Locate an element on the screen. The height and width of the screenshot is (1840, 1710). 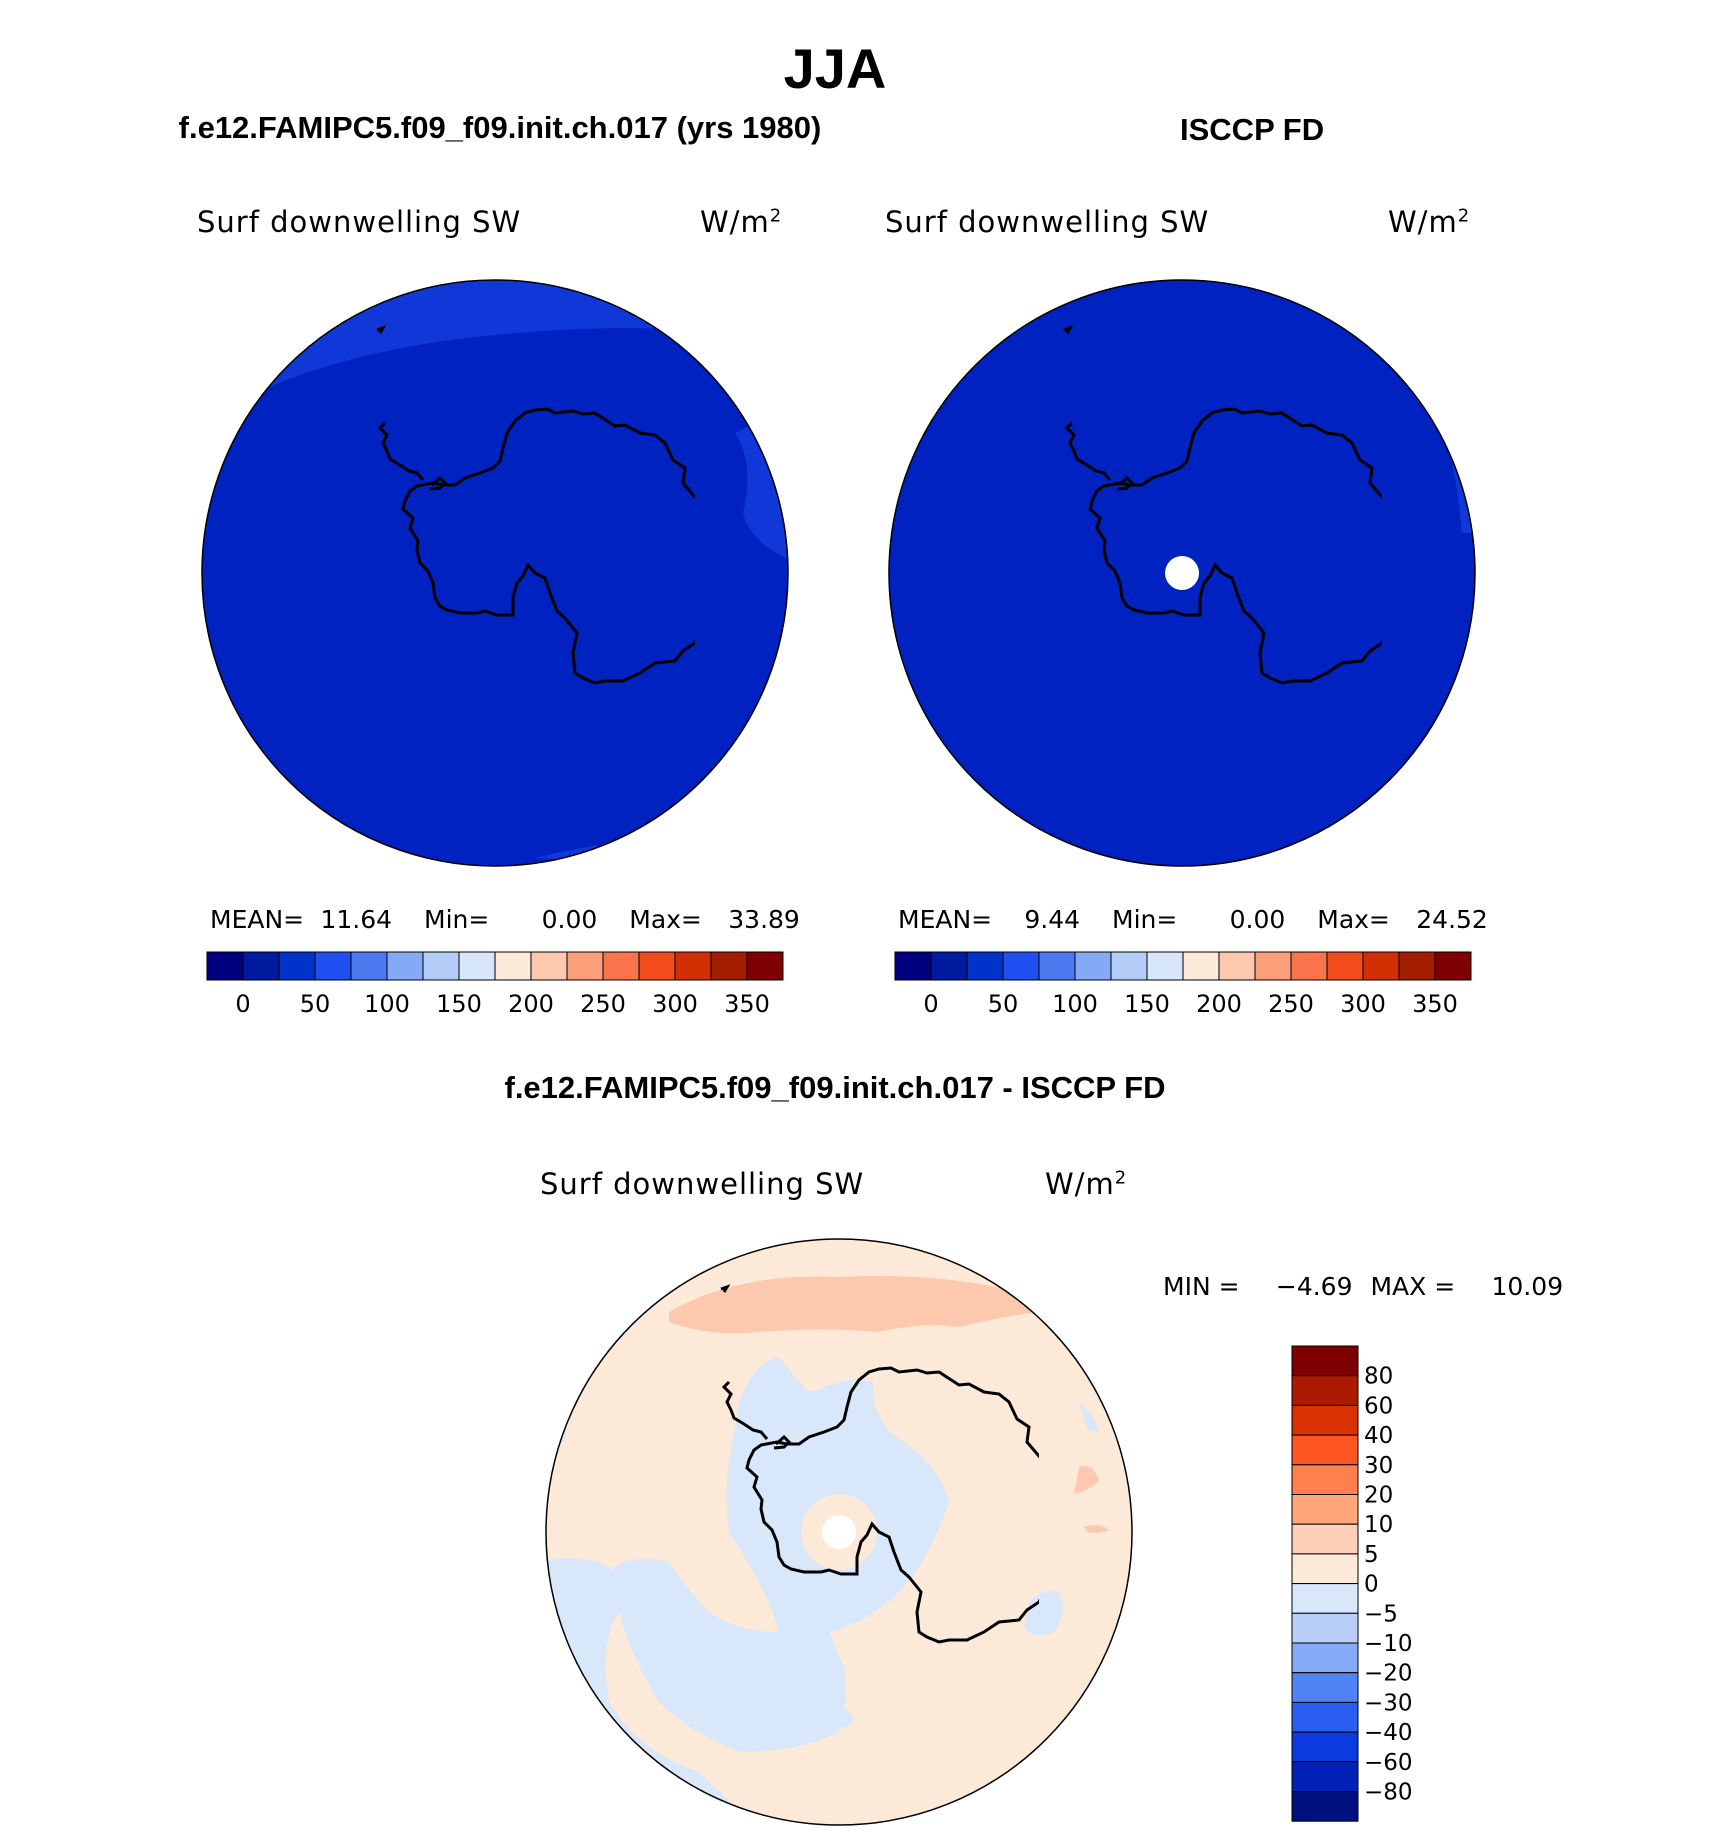
obs-units-label: W/m2 is located at coordinates (1429, 222).